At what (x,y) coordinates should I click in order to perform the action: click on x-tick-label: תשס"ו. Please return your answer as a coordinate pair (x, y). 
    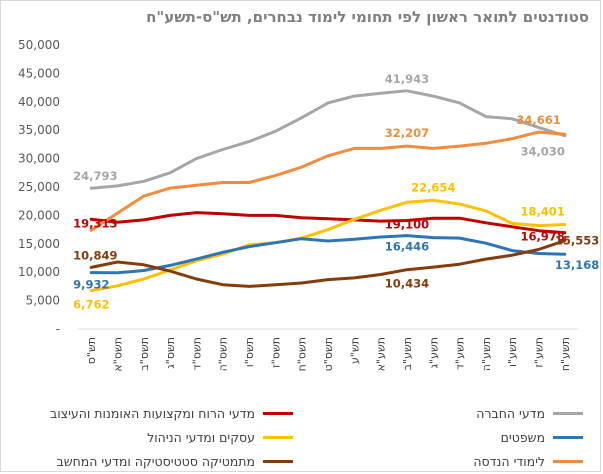
    Looking at the image, I should click on (249, 352).